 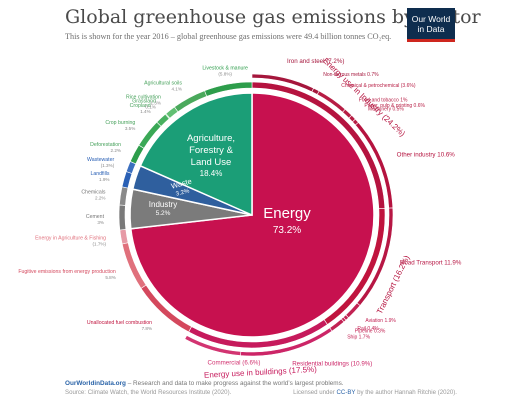 I want to click on middle-label-unallocated-fuel-combustion: Unallocated fuel combustion, so click(x=119, y=323).